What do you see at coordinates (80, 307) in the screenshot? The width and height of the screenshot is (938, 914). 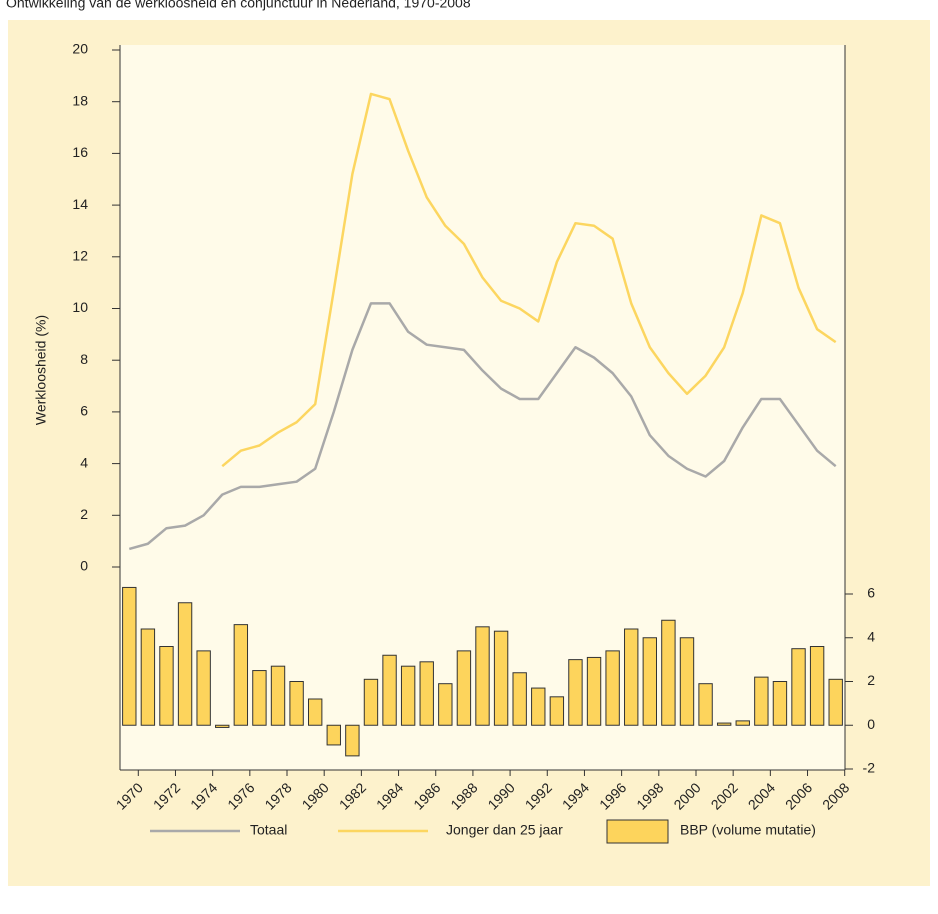 I see `y-tick-label: 10` at bounding box center [80, 307].